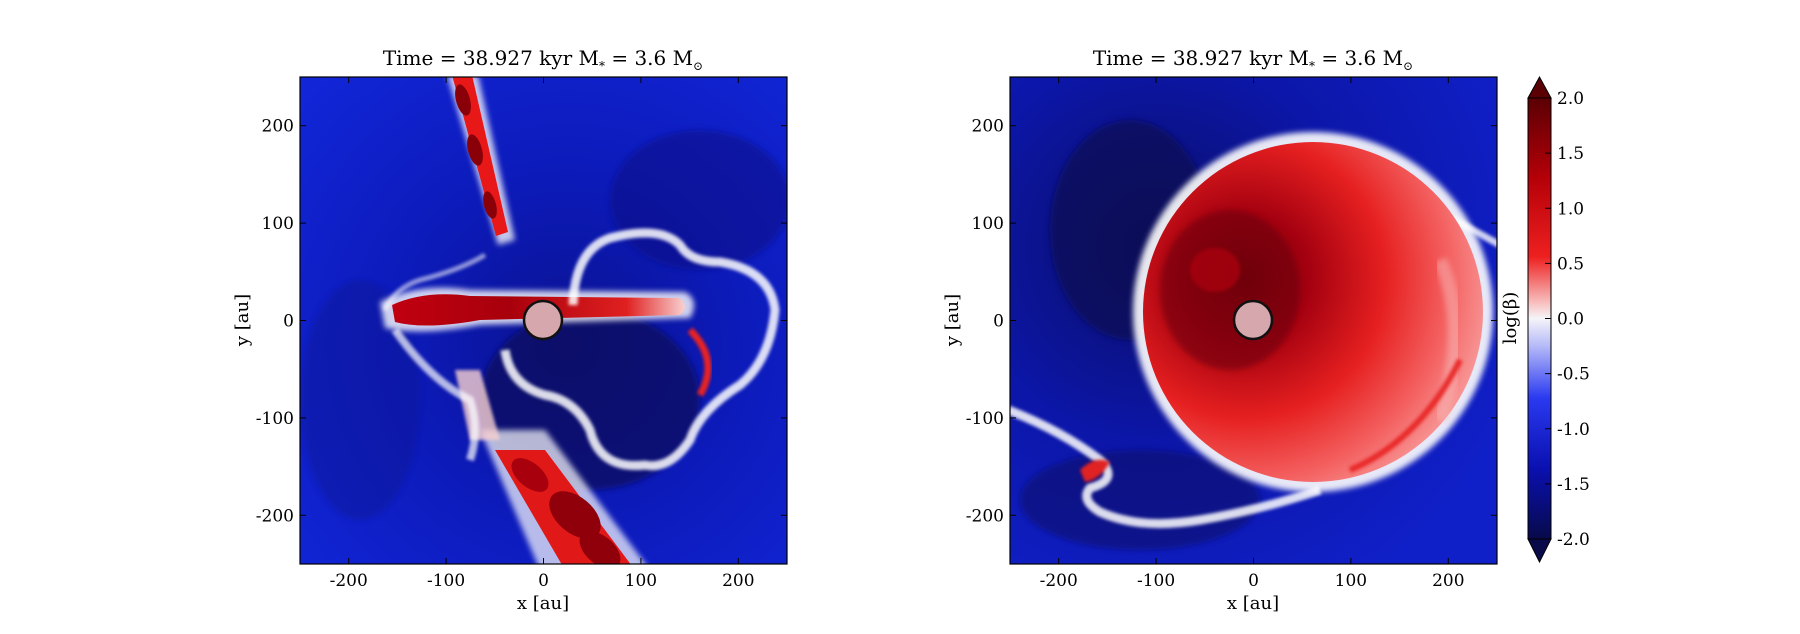  I want to click on left-dark-lobe-left, so click(360, 400).